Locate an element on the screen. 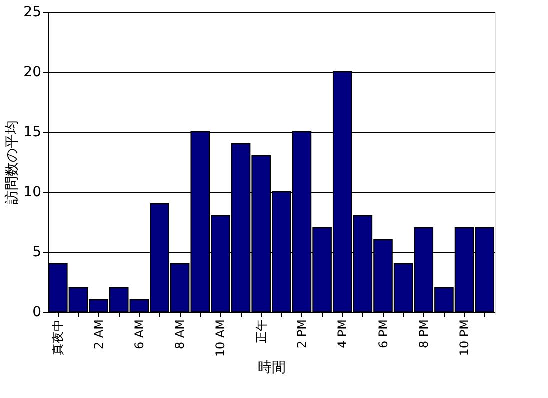  x-tick-label: 6 PM is located at coordinates (383, 334).